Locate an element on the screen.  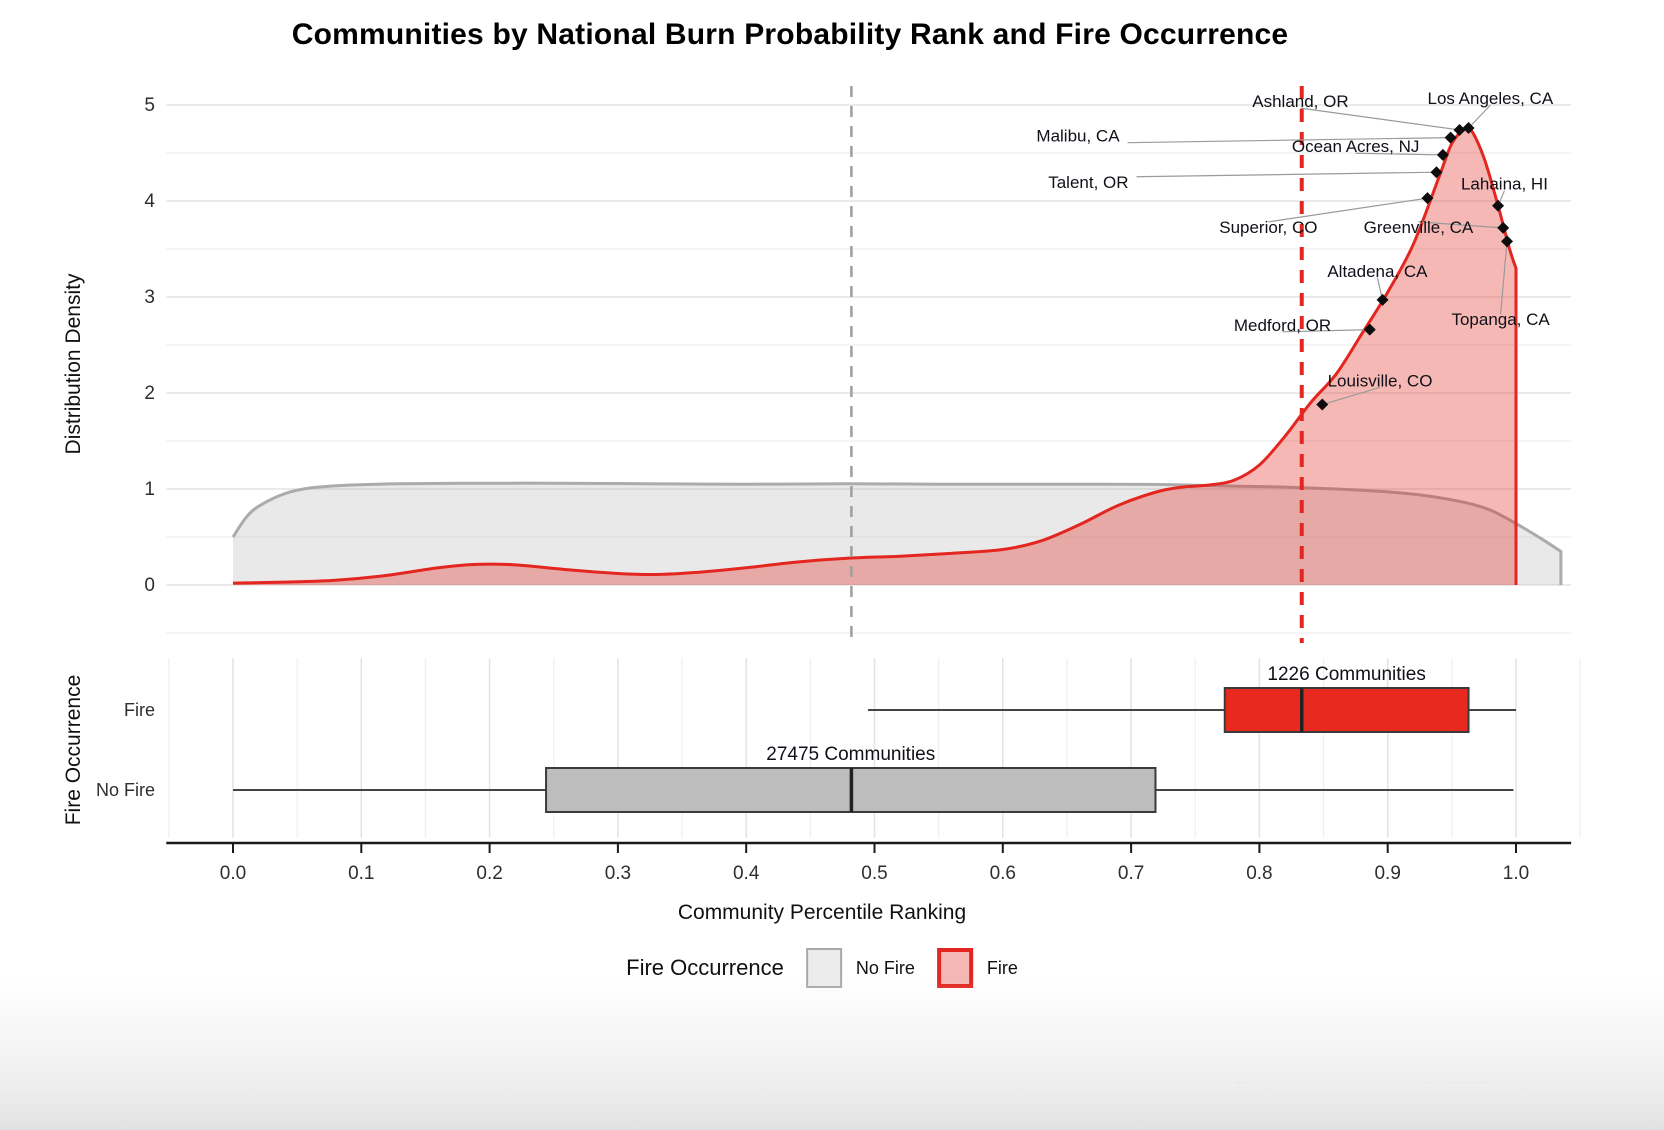
annotation-label: Louisville, CO is located at coordinates (1380, 380).